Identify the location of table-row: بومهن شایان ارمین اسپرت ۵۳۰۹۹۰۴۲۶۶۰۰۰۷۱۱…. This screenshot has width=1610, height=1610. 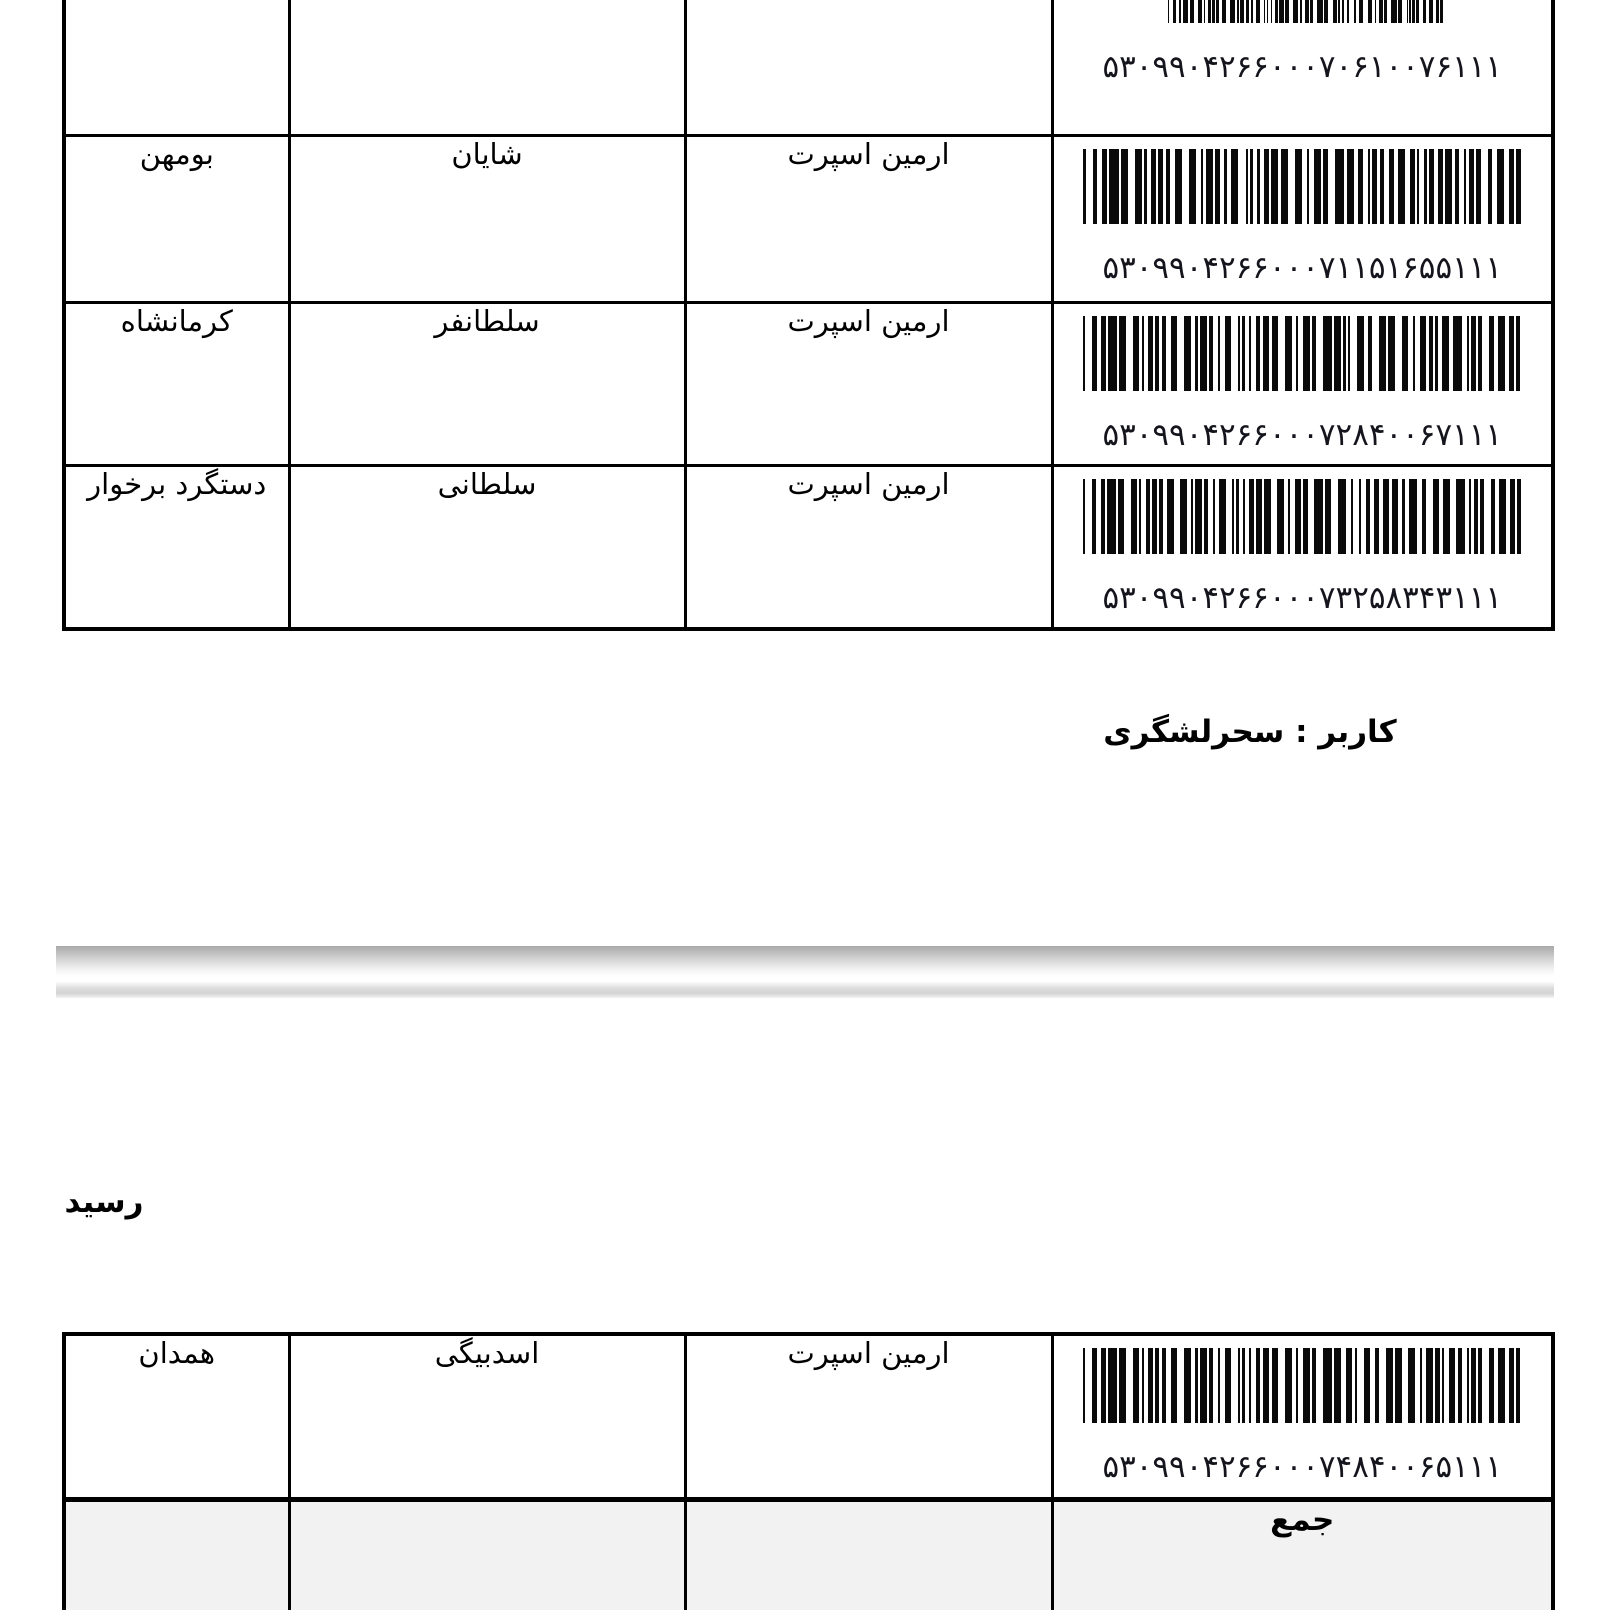
(808, 218).